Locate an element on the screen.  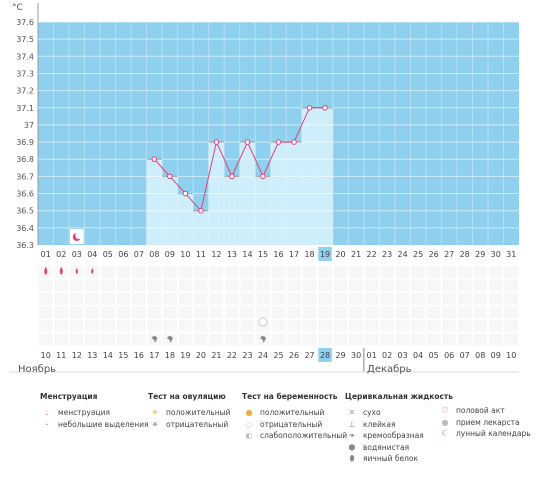
legend-item: ○ отрицательный is located at coordinates (294, 425).